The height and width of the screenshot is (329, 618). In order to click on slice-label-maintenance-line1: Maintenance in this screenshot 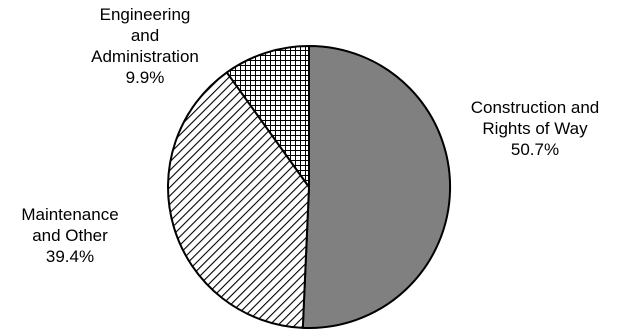, I will do `click(70, 214)`.